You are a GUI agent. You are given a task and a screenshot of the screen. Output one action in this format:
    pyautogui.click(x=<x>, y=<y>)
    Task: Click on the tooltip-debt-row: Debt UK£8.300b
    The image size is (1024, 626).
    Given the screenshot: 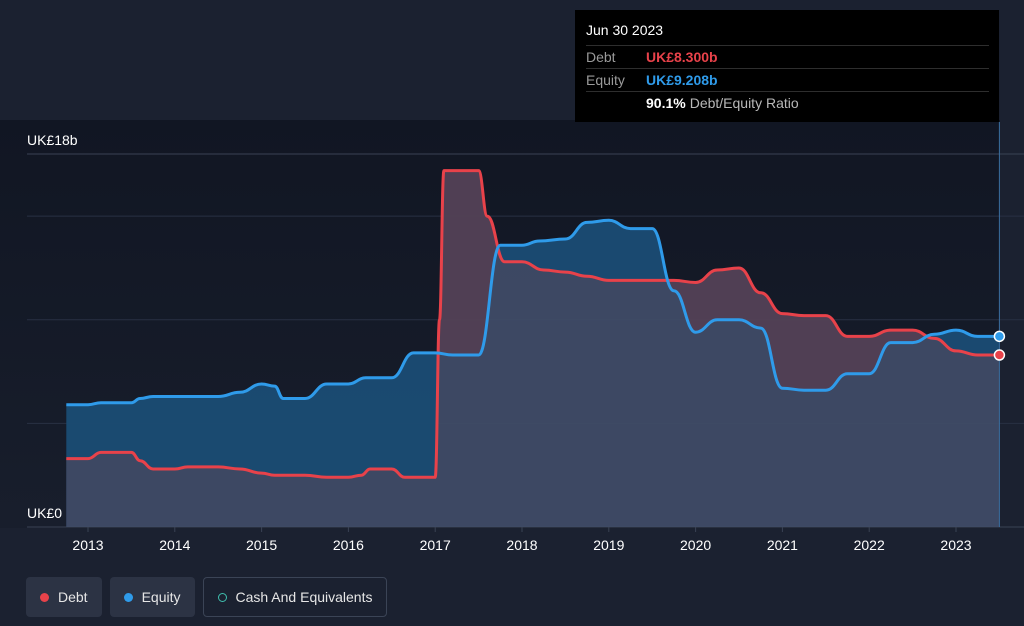 What is the action you would take?
    pyautogui.click(x=787, y=56)
    